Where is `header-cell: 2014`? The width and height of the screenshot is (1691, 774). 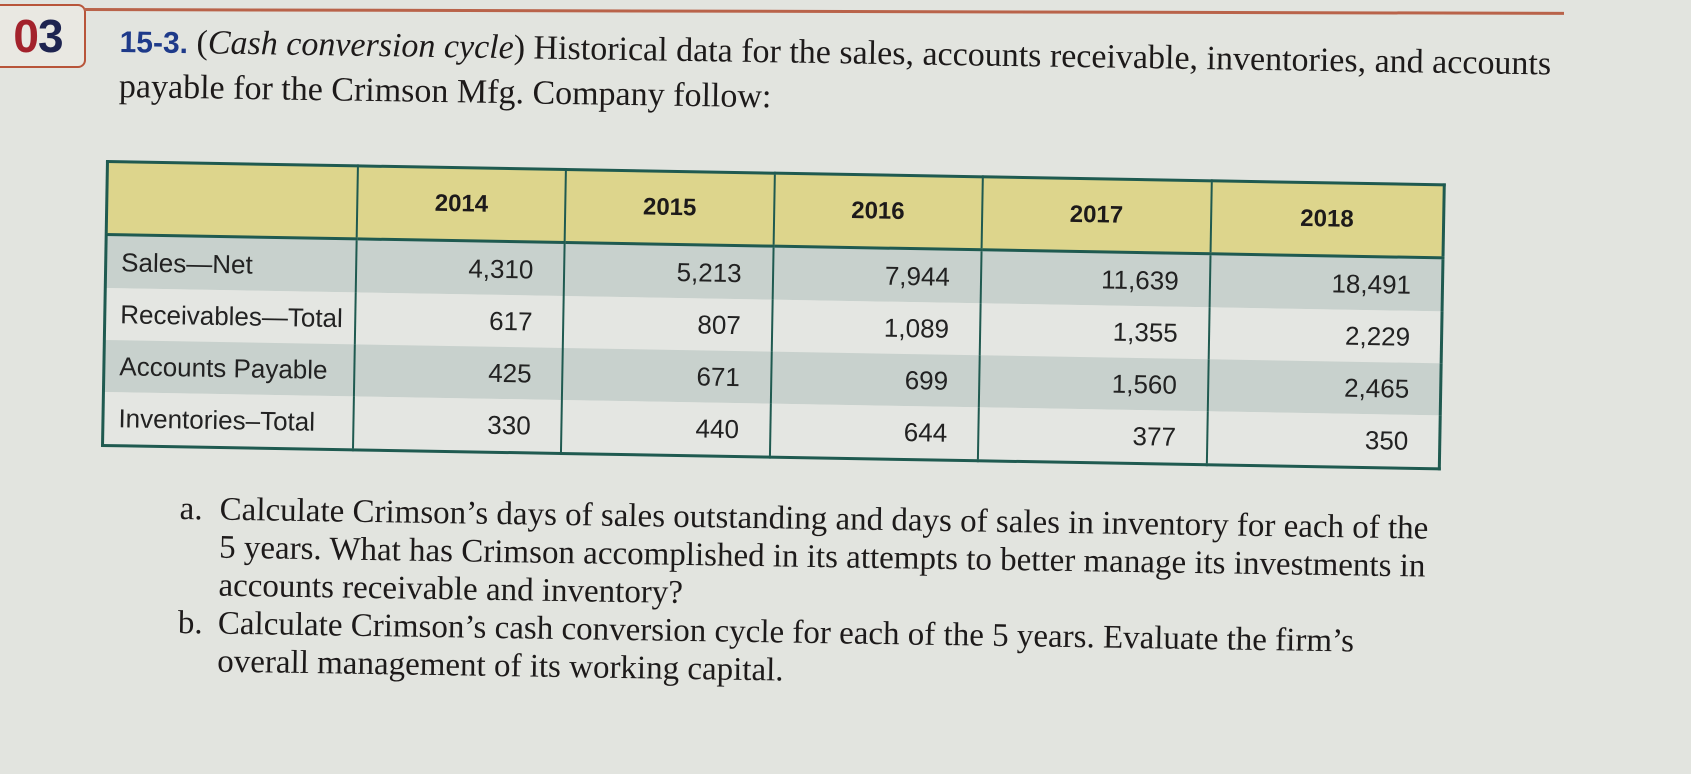
header-cell: 2014 is located at coordinates (461, 204).